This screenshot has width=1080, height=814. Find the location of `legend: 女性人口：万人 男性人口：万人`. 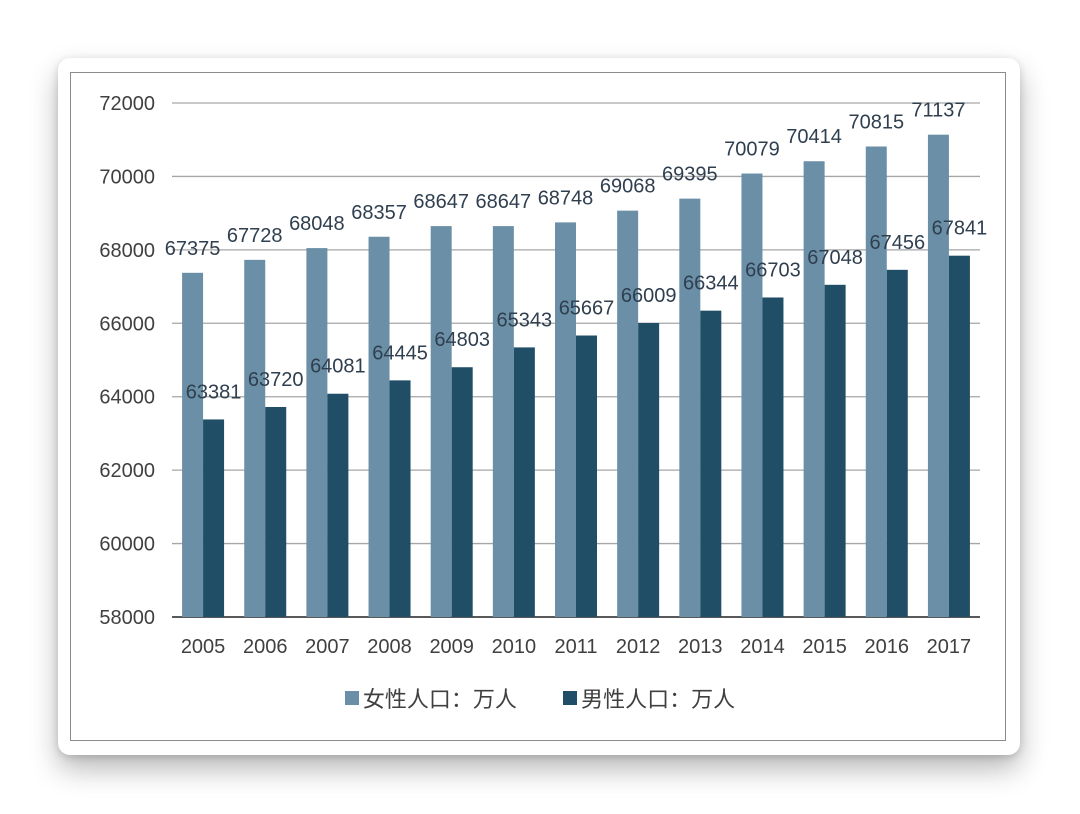

legend: 女性人口：万人 男性人口：万人 is located at coordinates (540, 698).